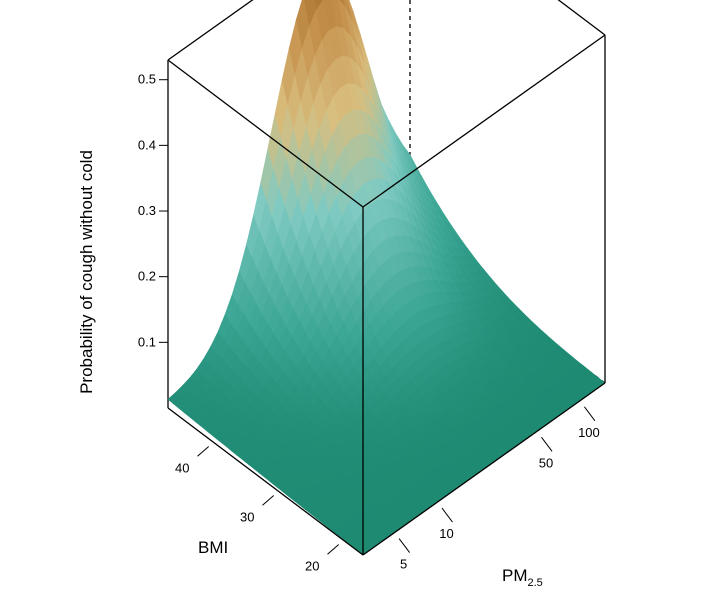 The height and width of the screenshot is (604, 704). What do you see at coordinates (257, 509) in the screenshot?
I see `y-axis: 20 30 40` at bounding box center [257, 509].